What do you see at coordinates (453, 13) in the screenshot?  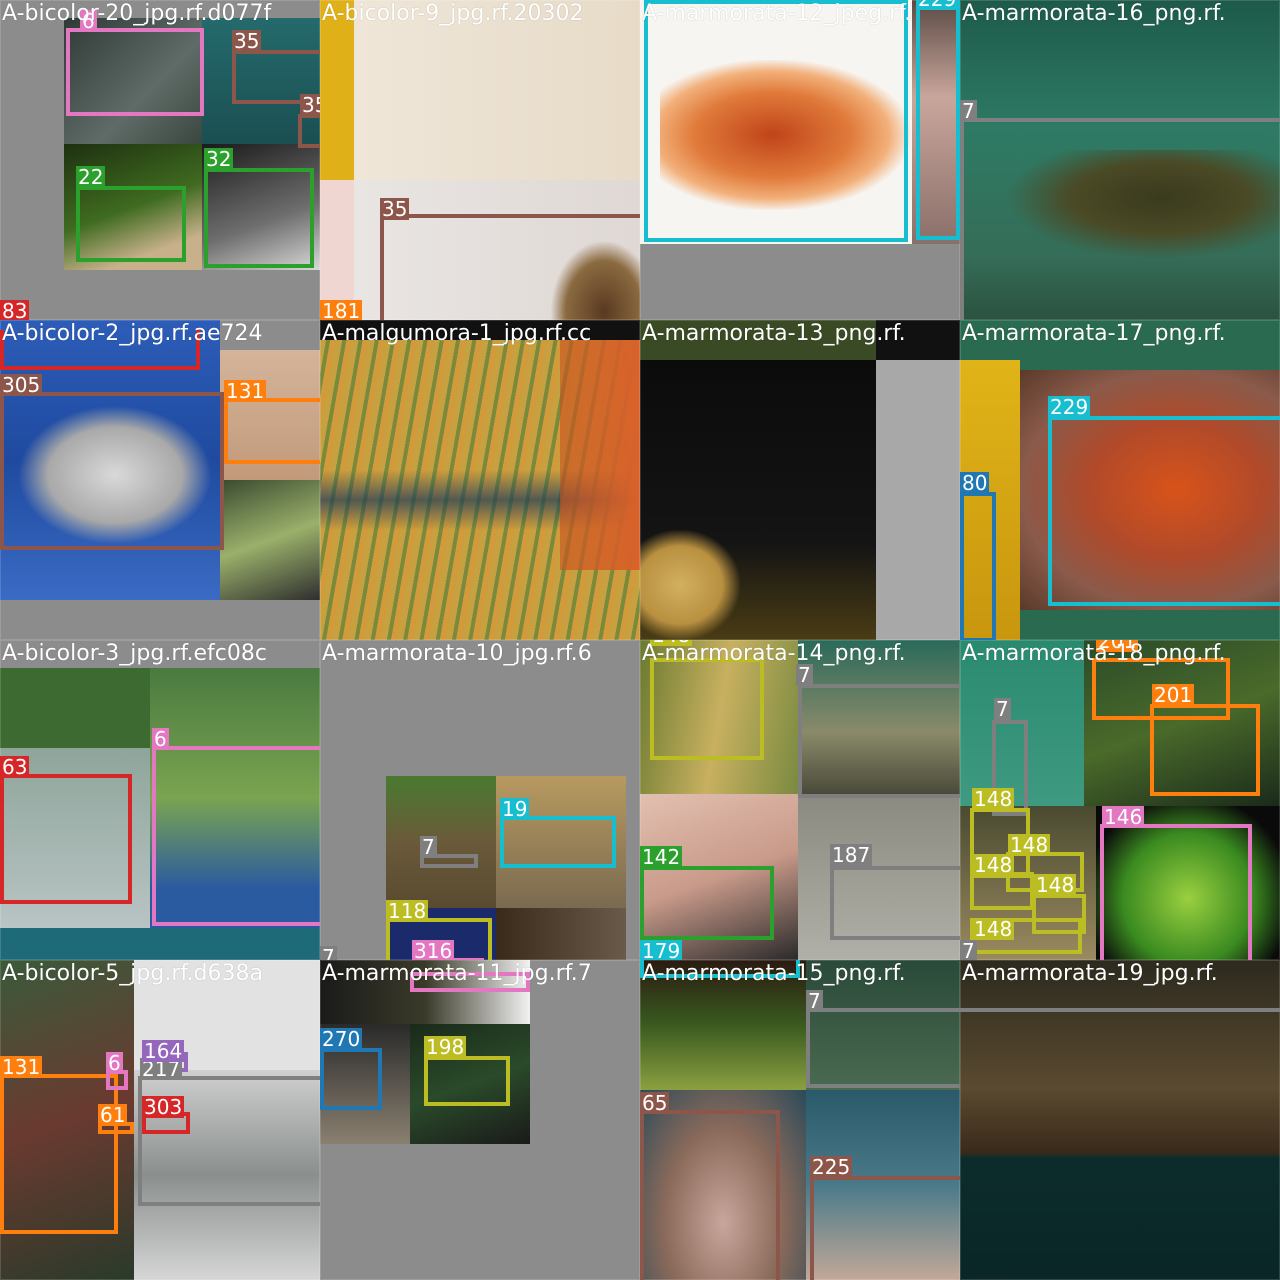 I see `tile-title: A-bicolor-9_jpg.rf.20302` at bounding box center [453, 13].